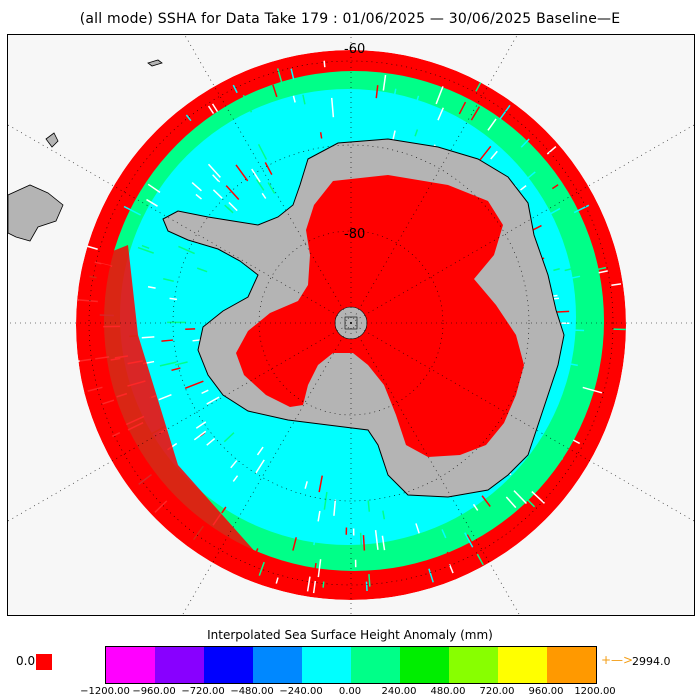 The image size is (700, 700). I want to click on latitude-circle, so click(351, 323).